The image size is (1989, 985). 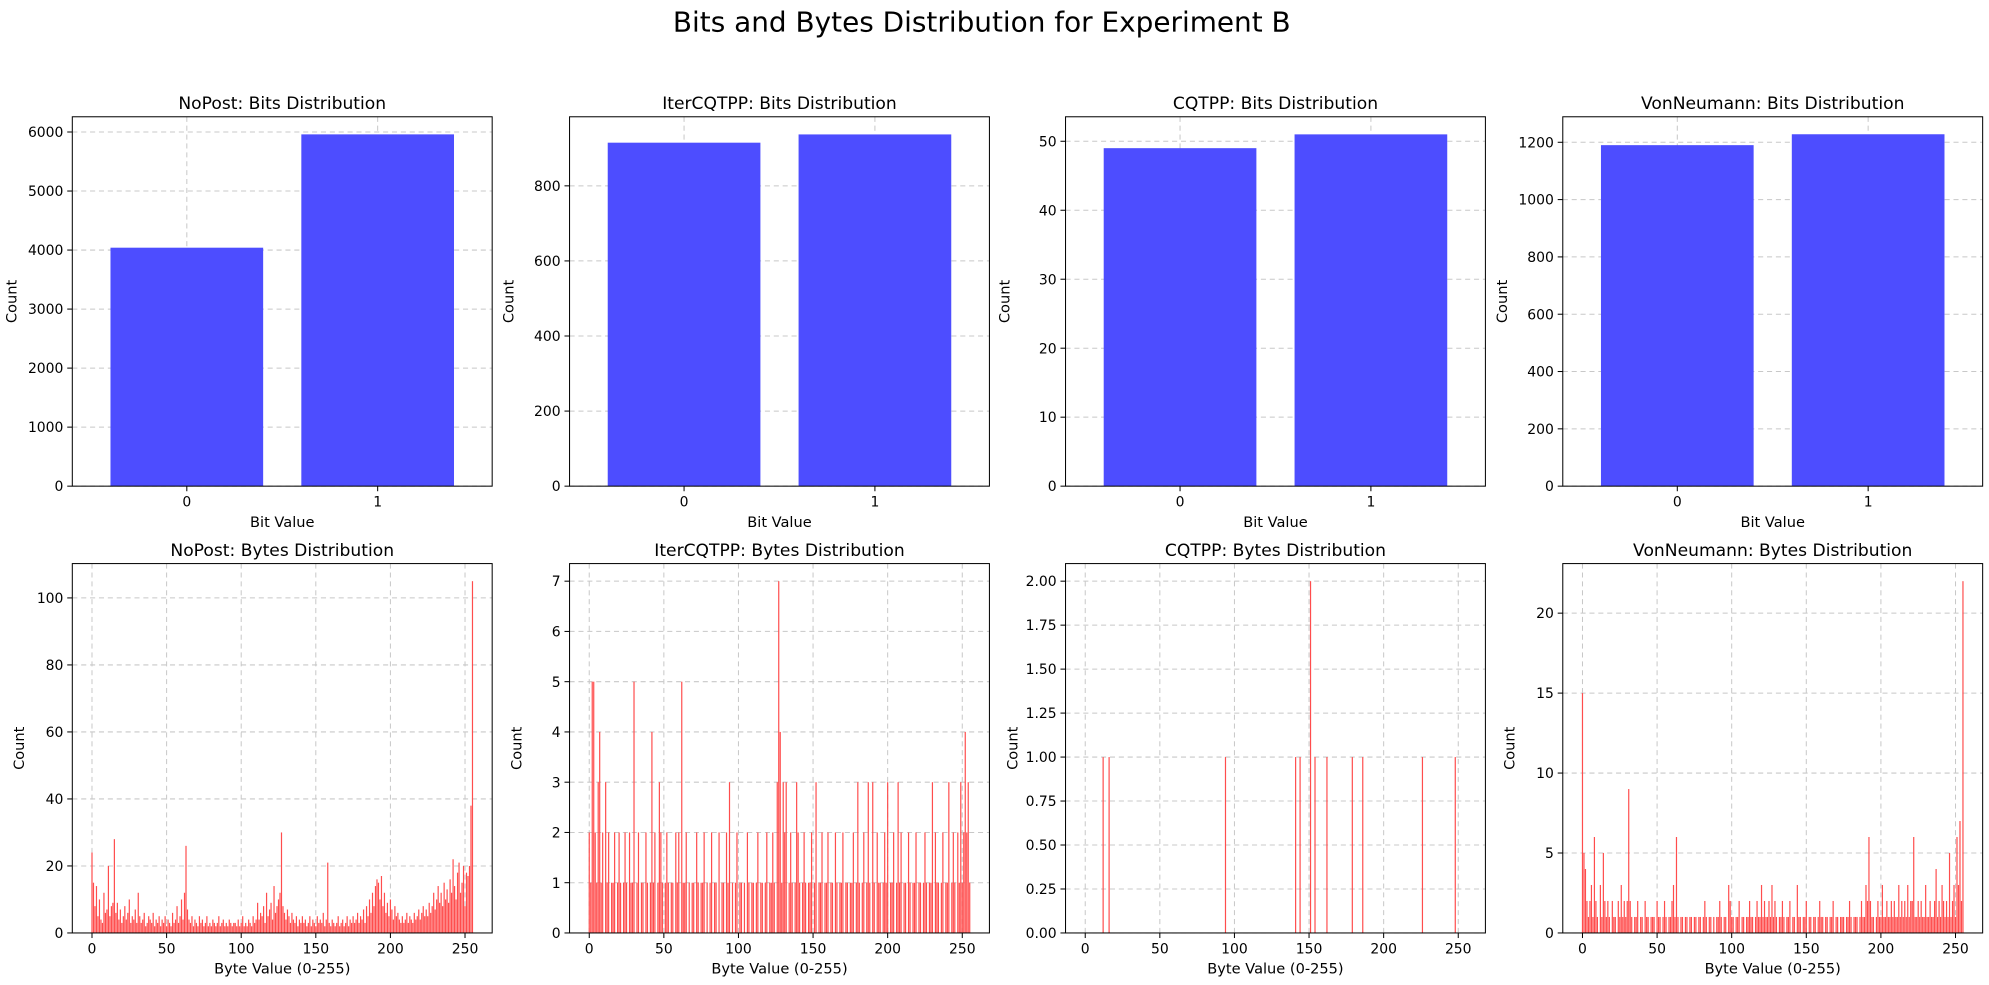 I want to click on y-tick-label: 0, so click(x=59, y=487).